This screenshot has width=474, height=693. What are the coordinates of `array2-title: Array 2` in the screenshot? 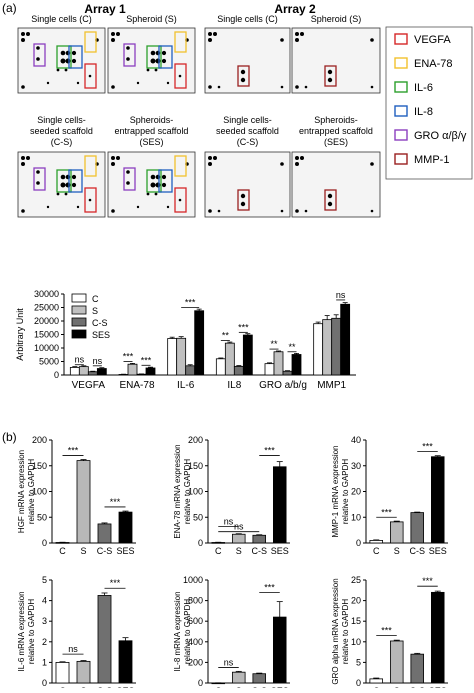 It's located at (295, 9).